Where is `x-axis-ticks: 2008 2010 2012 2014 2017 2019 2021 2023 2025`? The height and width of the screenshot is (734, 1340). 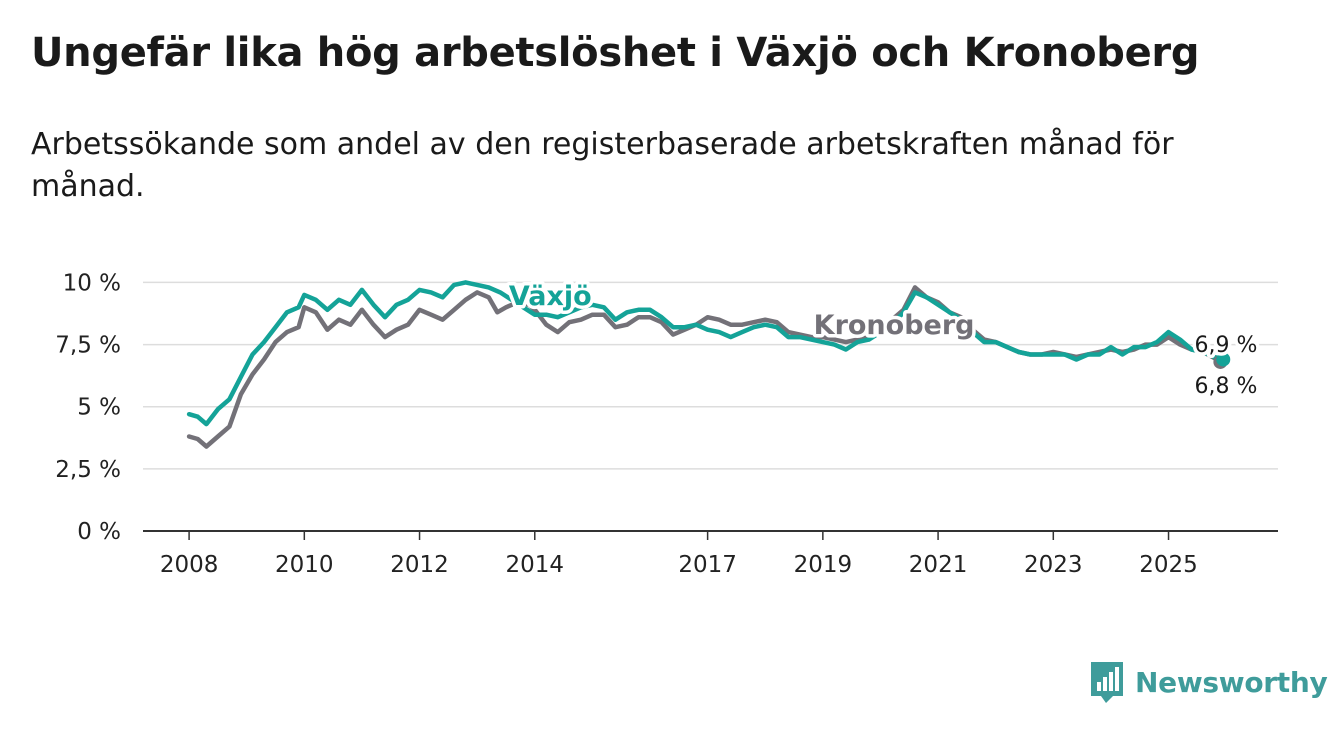 x-axis-ticks: 2008 2010 2012 2014 2017 2019 2021 2023 2025 is located at coordinates (679, 554).